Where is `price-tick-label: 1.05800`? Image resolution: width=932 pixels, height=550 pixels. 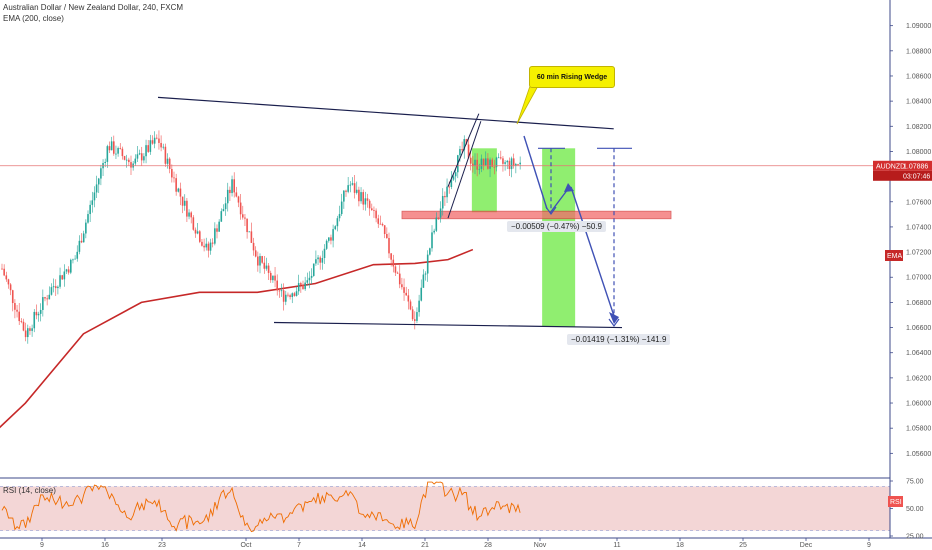
price-tick-label: 1.05800 is located at coordinates (918, 429).